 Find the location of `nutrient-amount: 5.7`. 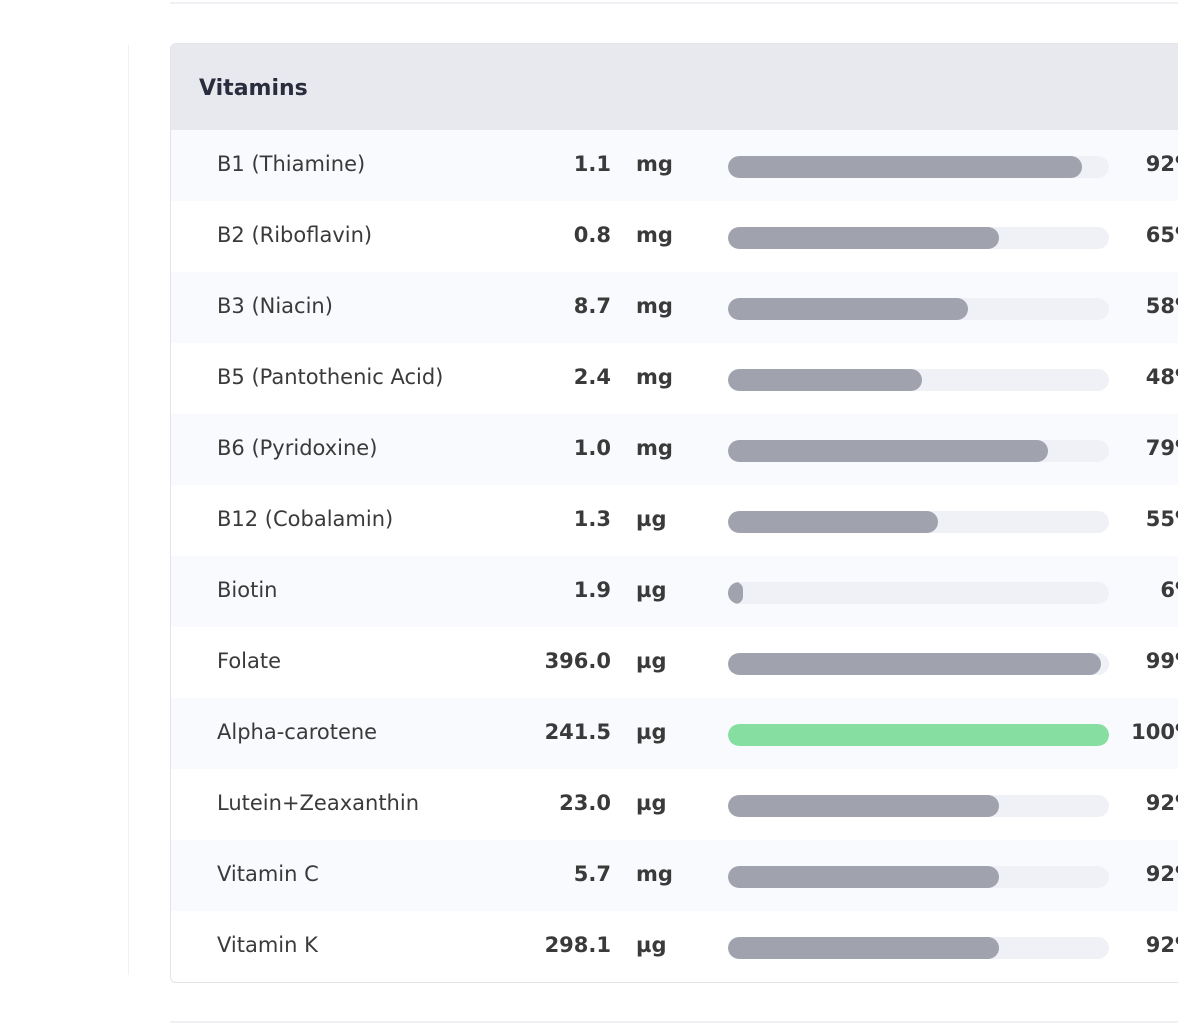

nutrient-amount: 5.7 is located at coordinates (592, 874).